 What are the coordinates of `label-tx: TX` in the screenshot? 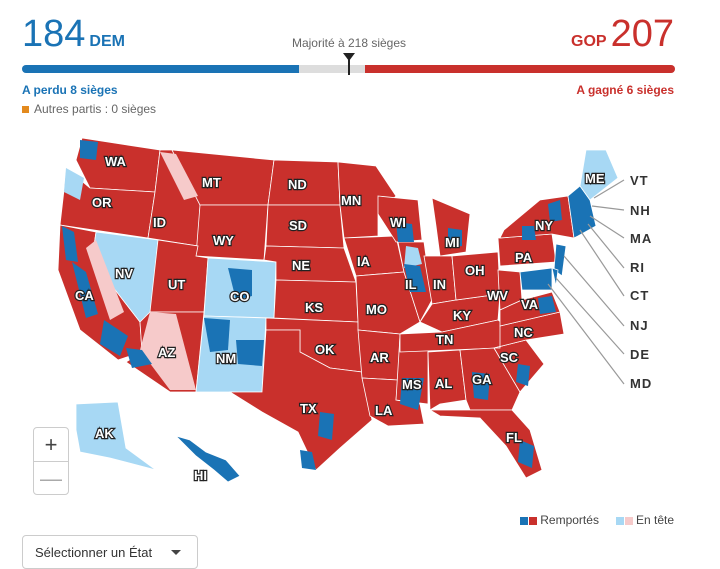 It's located at (308, 408).